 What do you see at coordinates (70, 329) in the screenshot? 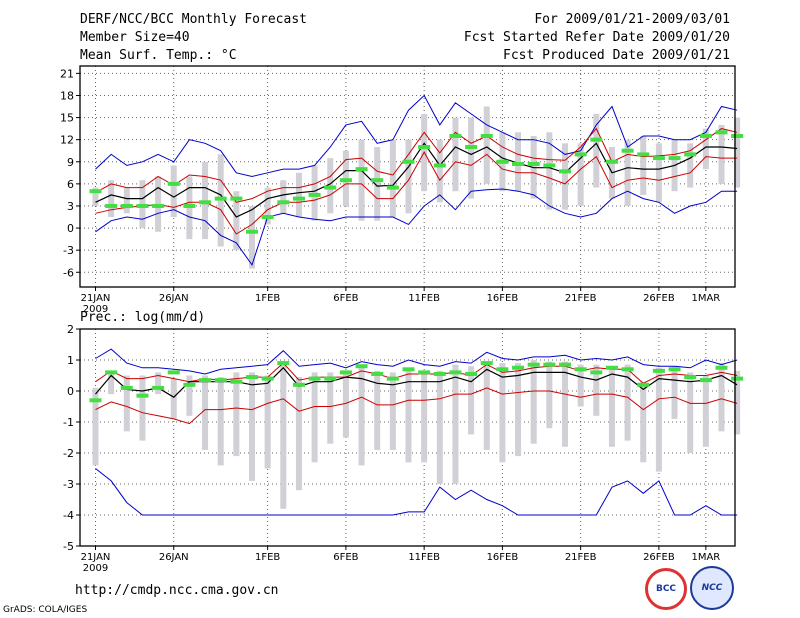
I see `prec-ytick-label: 2` at bounding box center [70, 329].